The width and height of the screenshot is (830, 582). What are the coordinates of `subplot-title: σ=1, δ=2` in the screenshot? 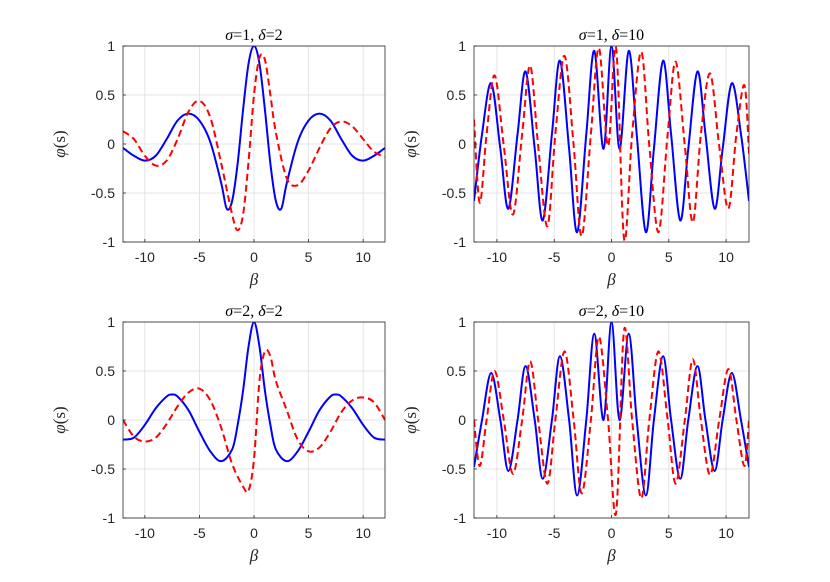 It's located at (253, 35).